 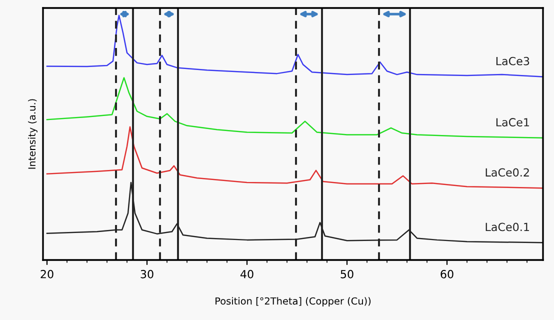 What do you see at coordinates (33, 134) in the screenshot?
I see `y-axis-title: Intensity (a.u.)` at bounding box center [33, 134].